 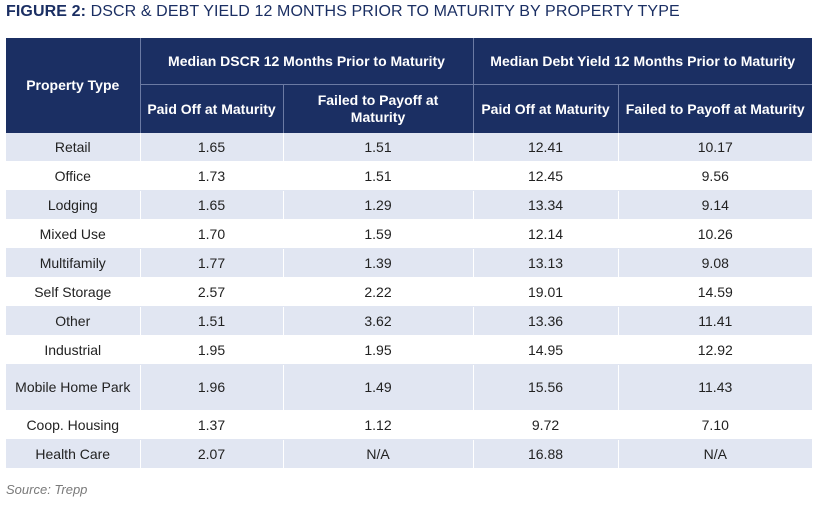 What do you see at coordinates (715, 321) in the screenshot?
I see `cell-dy-failed: 11.41` at bounding box center [715, 321].